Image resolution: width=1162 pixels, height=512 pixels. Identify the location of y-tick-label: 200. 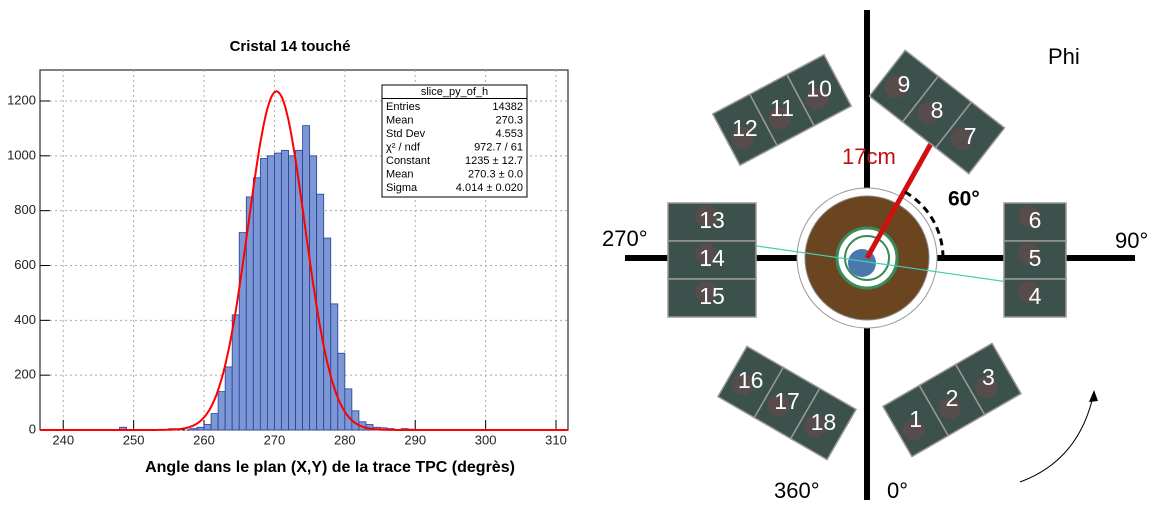
(25, 374).